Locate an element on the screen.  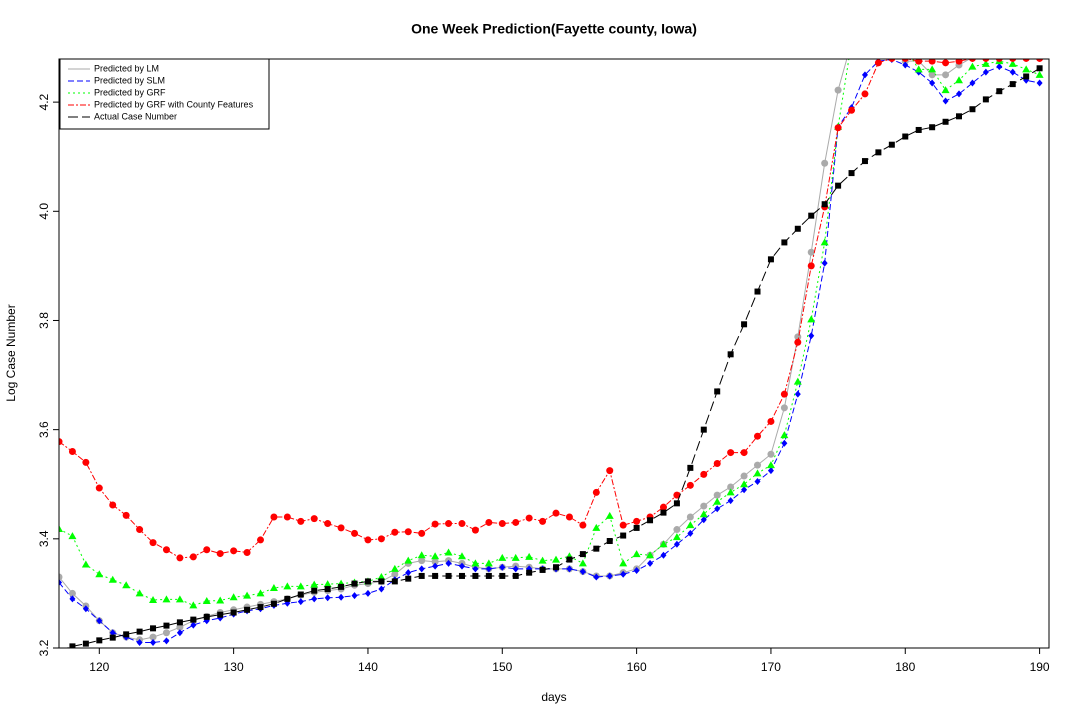
y-tick-label: 3.6 is located at coordinates (44, 429).